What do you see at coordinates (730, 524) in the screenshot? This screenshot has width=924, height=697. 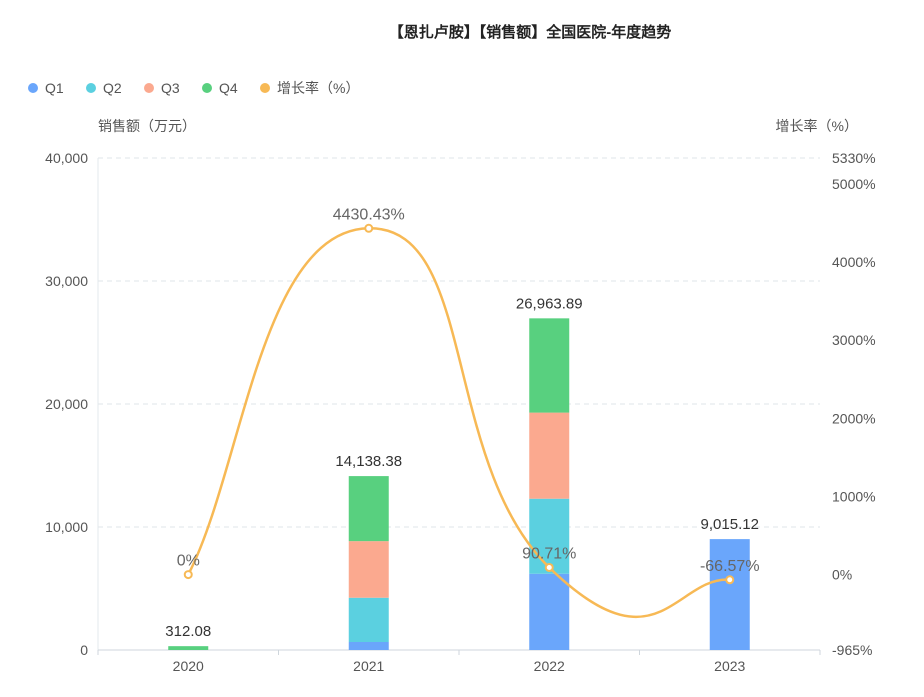 I see `bar-total-label: 9,015.12` at bounding box center [730, 524].